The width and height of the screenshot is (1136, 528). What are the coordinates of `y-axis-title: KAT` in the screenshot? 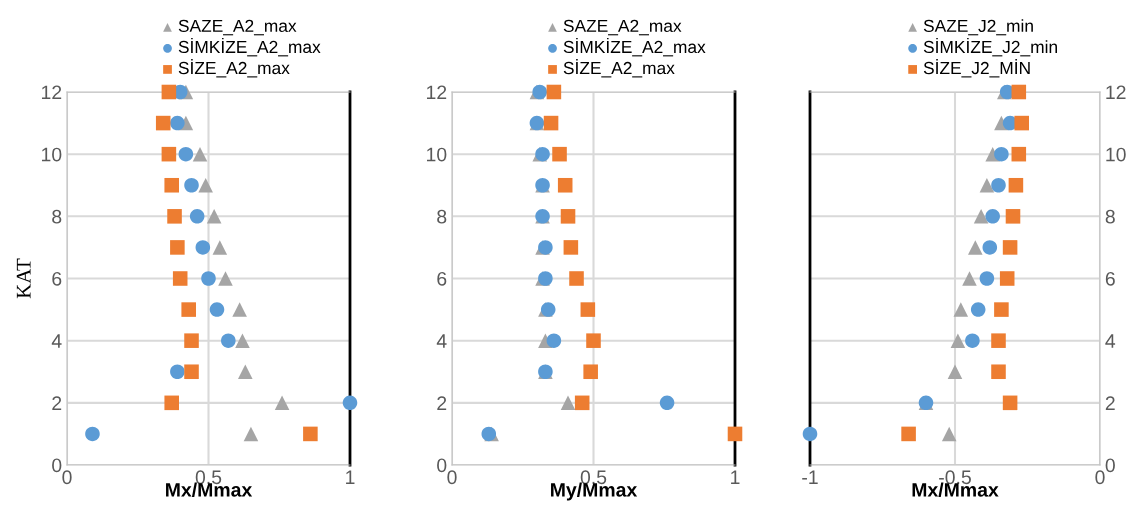 It's located at (23, 278).